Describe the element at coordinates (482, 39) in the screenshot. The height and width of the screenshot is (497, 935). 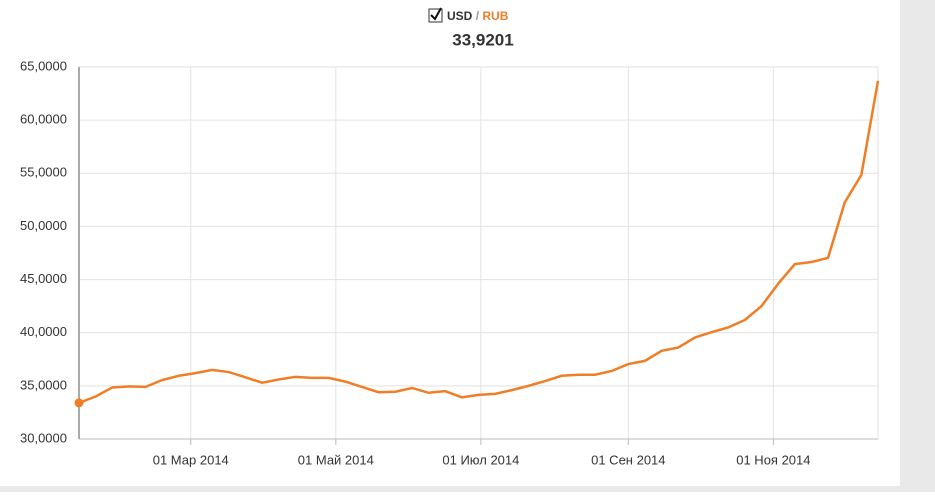
I see `hover-value: 33,9201` at that location.